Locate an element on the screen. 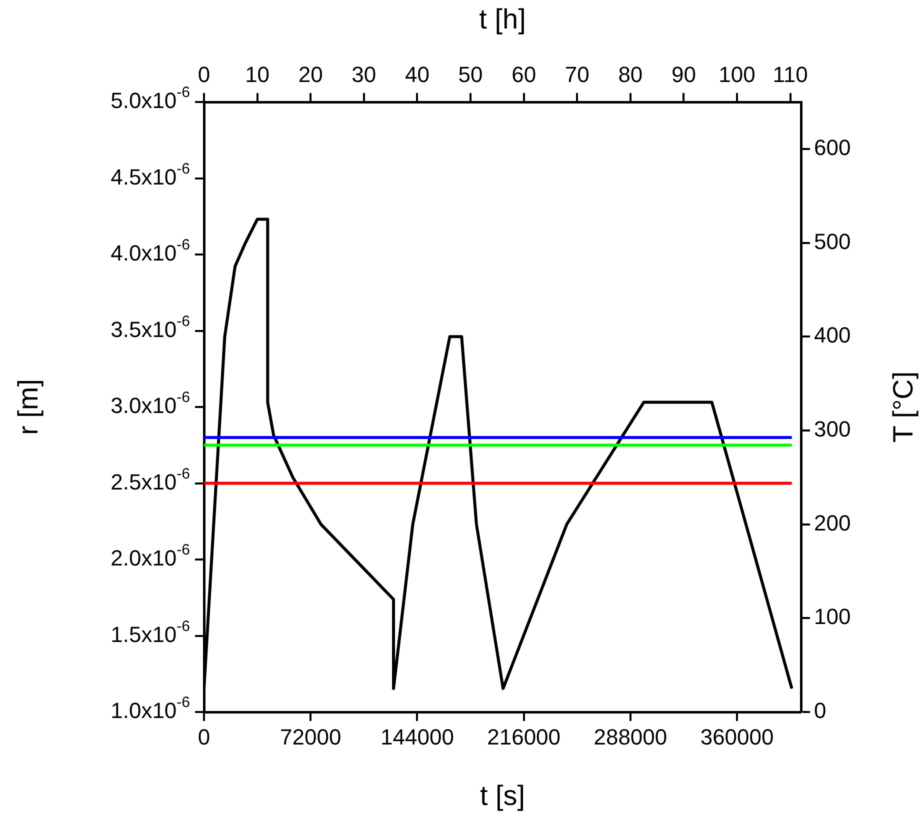 This screenshot has width=922, height=818. x-tick-label: 360000 is located at coordinates (737, 737).